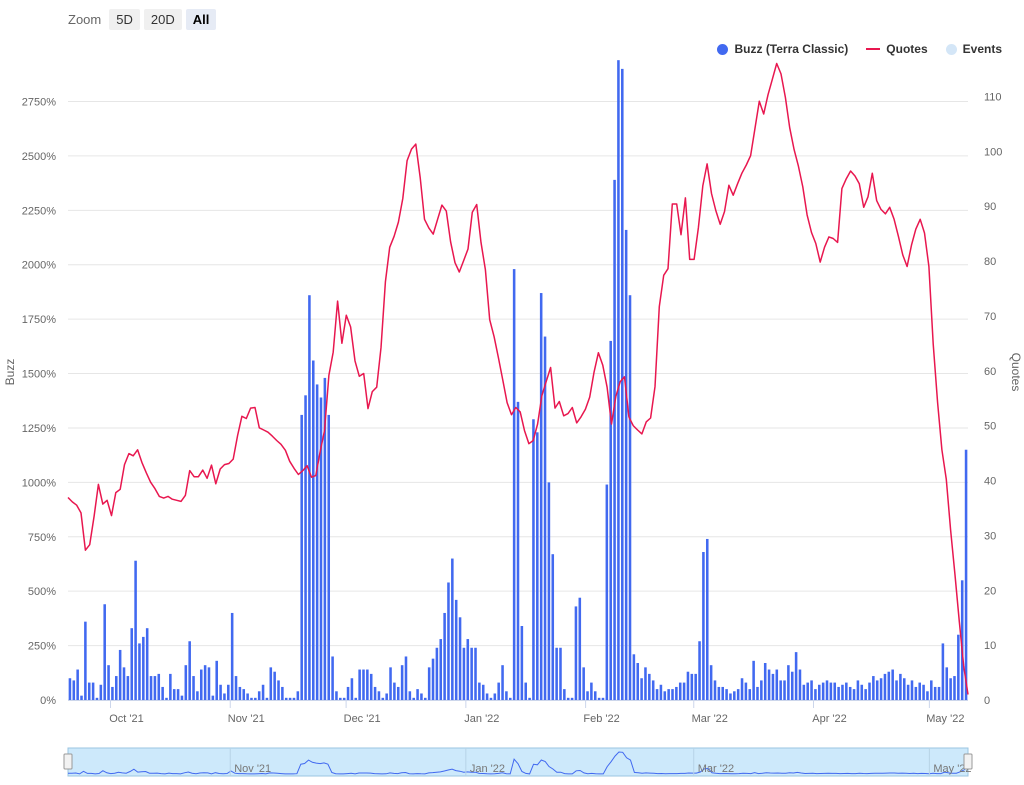 This screenshot has height=785, width=1024. I want to click on zoom-all-button: All, so click(201, 19).